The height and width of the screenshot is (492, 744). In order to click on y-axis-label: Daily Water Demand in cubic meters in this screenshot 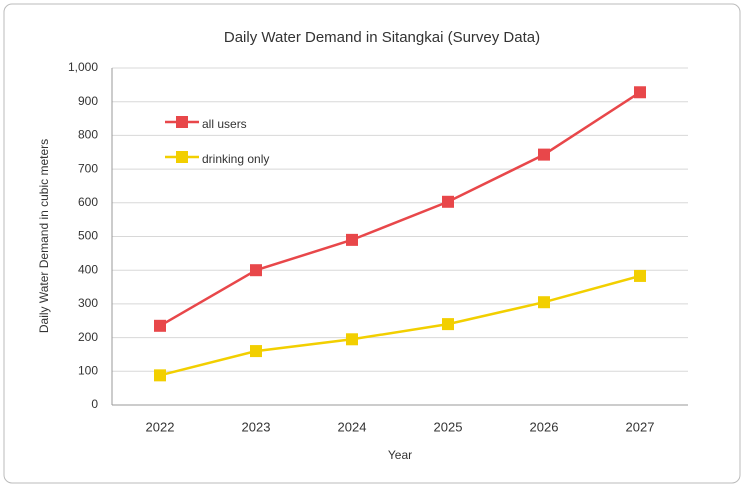, I will do `click(44, 236)`.